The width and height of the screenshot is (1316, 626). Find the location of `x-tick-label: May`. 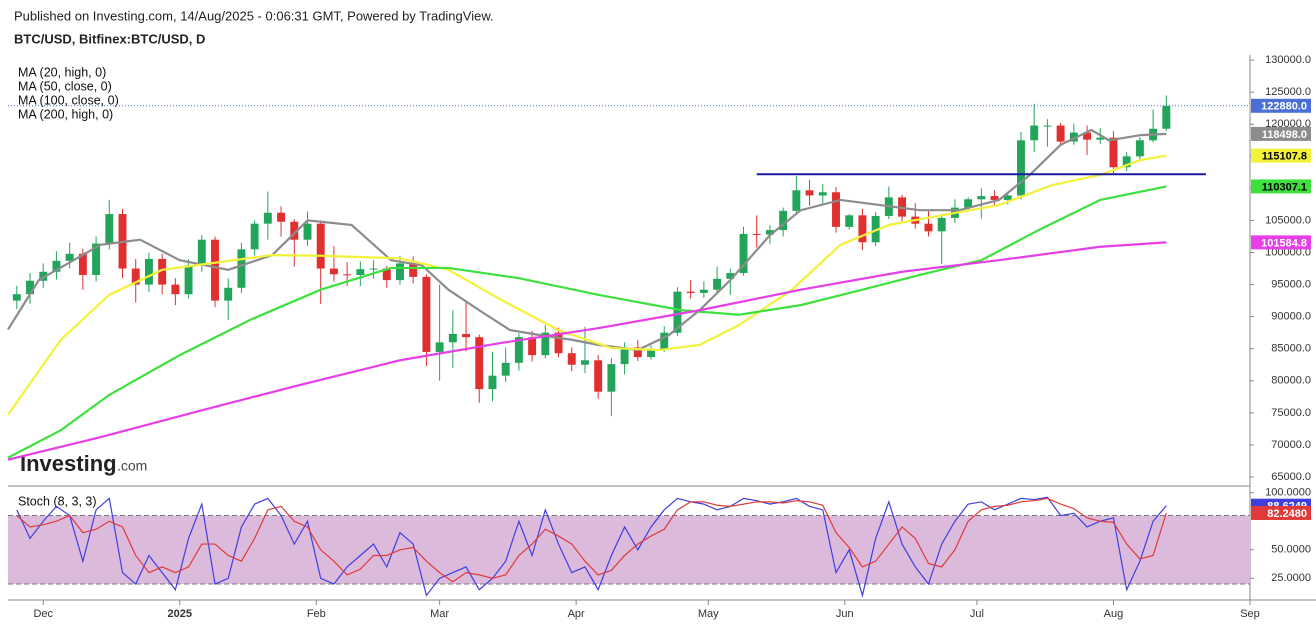

x-tick-label: May is located at coordinates (708, 614).